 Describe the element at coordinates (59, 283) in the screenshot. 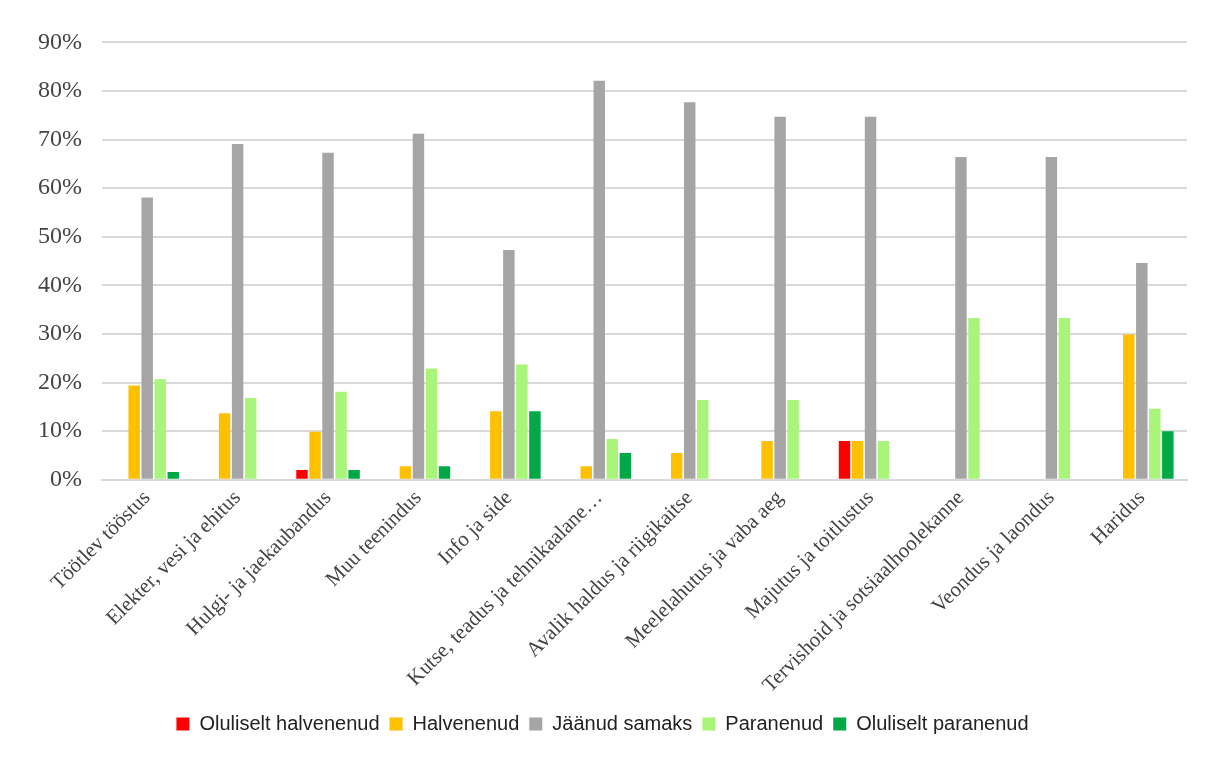

I see `y-tick-label: 40%` at that location.